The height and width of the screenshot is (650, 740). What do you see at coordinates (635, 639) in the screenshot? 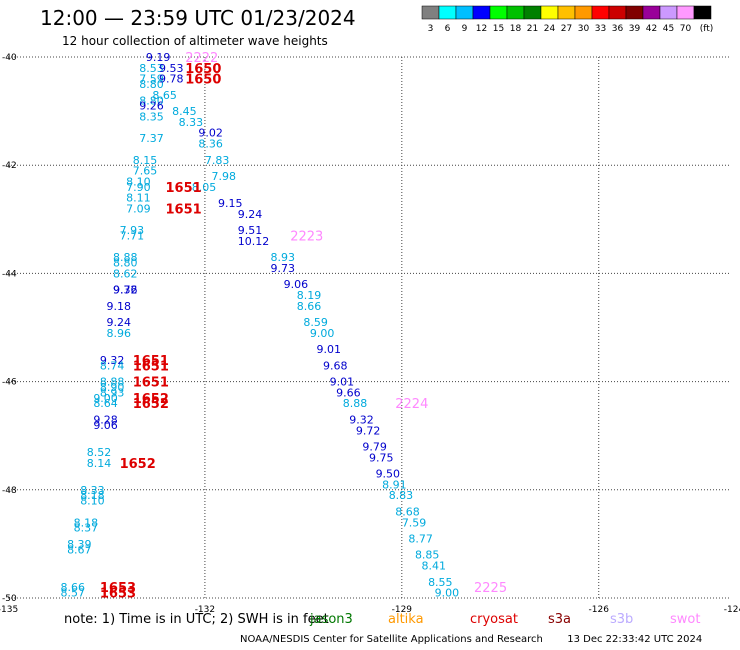
I see `timestamp: 13 Dec 22:33:42 UTC 2024` at bounding box center [635, 639].